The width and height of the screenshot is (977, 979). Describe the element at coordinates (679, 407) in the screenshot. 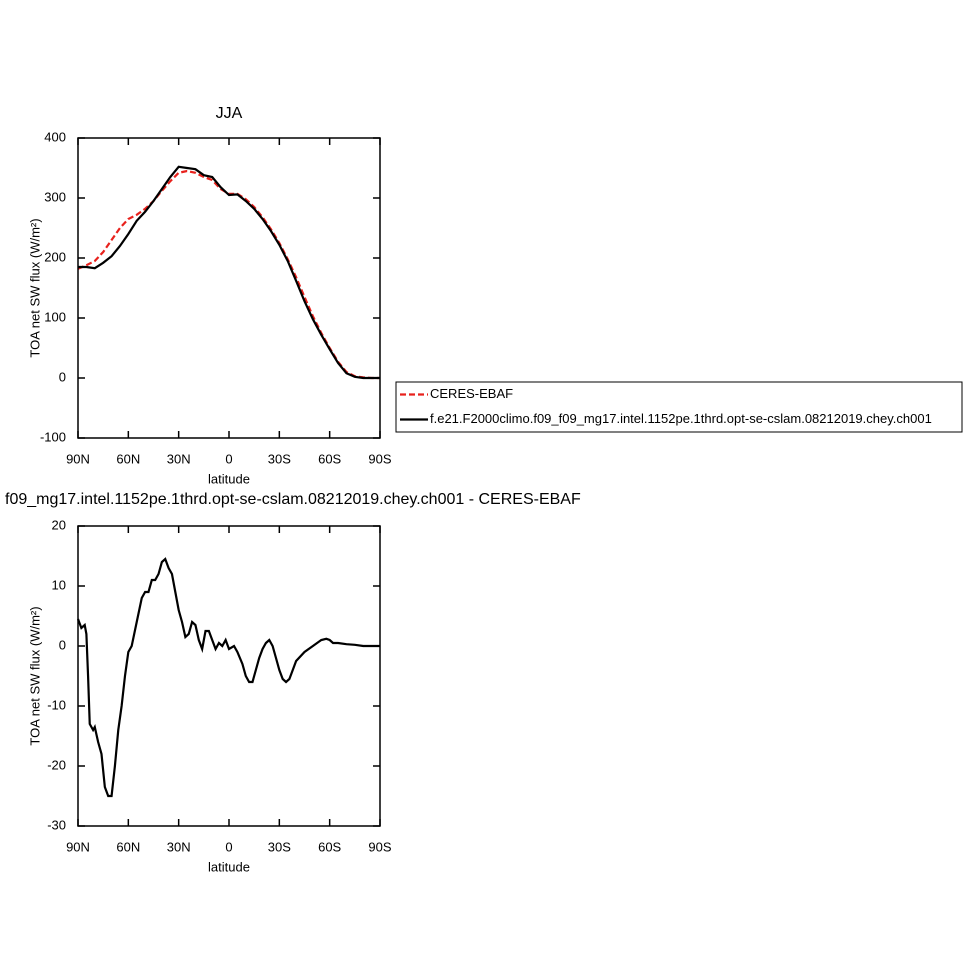

I see `legend-box` at that location.